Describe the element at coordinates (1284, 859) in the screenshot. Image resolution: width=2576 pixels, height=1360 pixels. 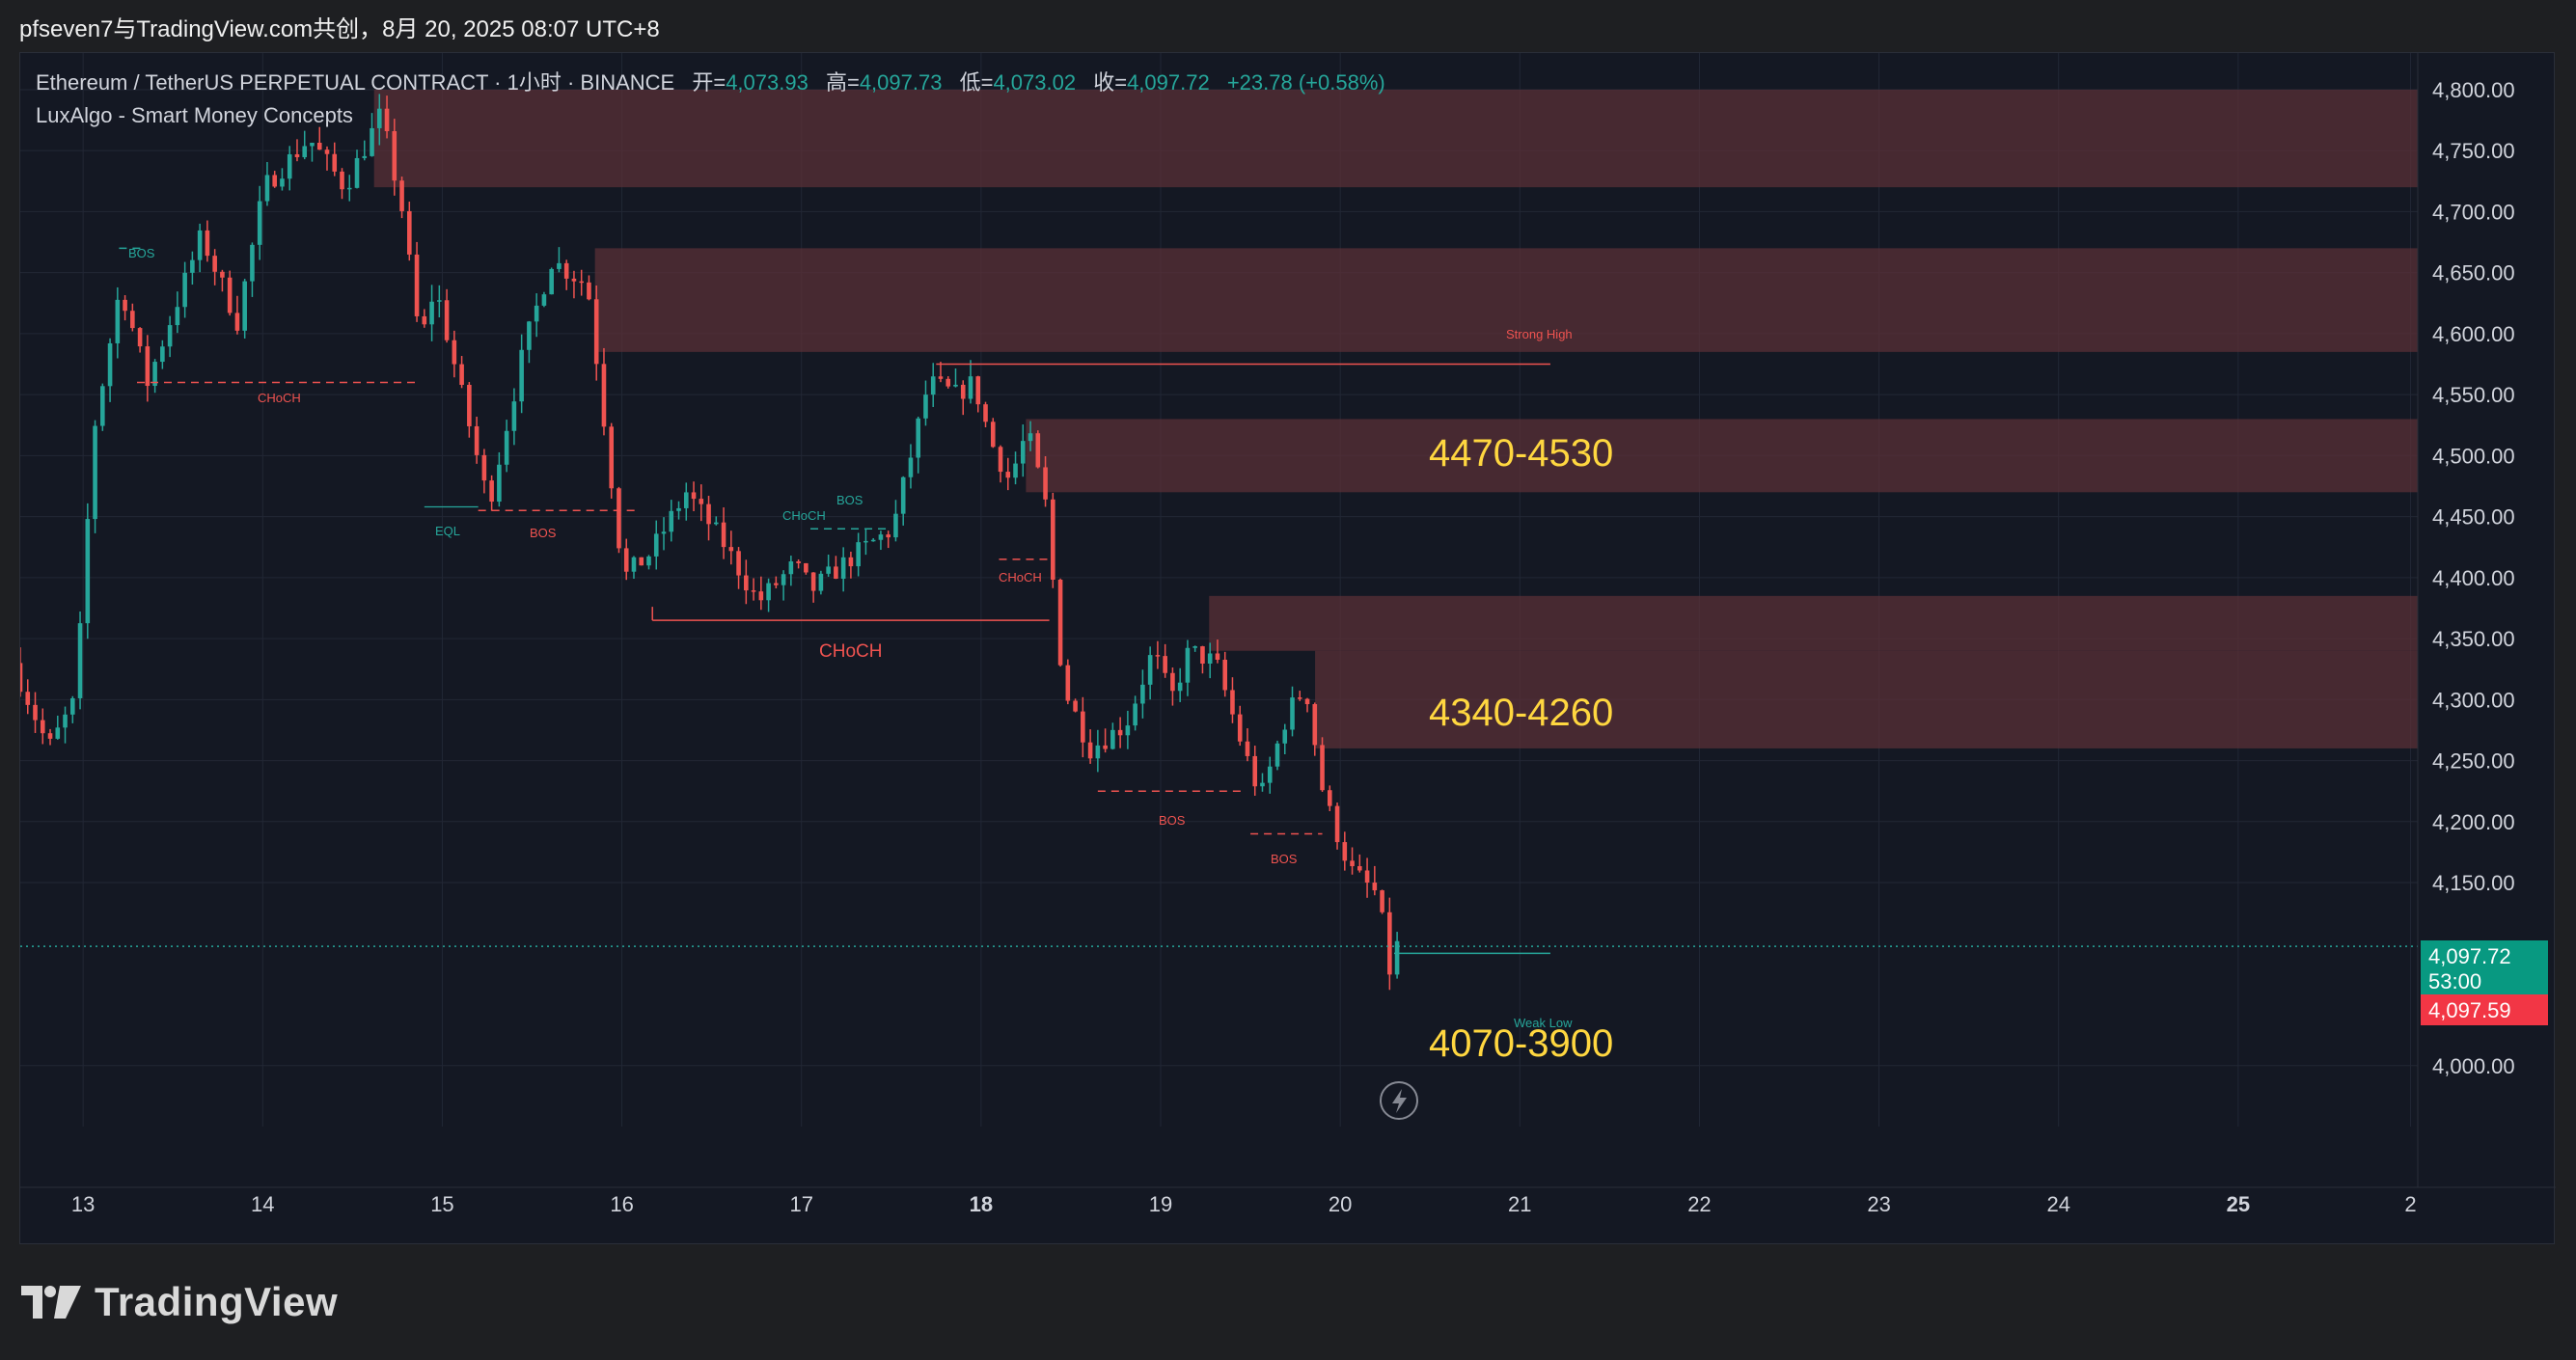
I see `bos-label-5: BOS` at that location.